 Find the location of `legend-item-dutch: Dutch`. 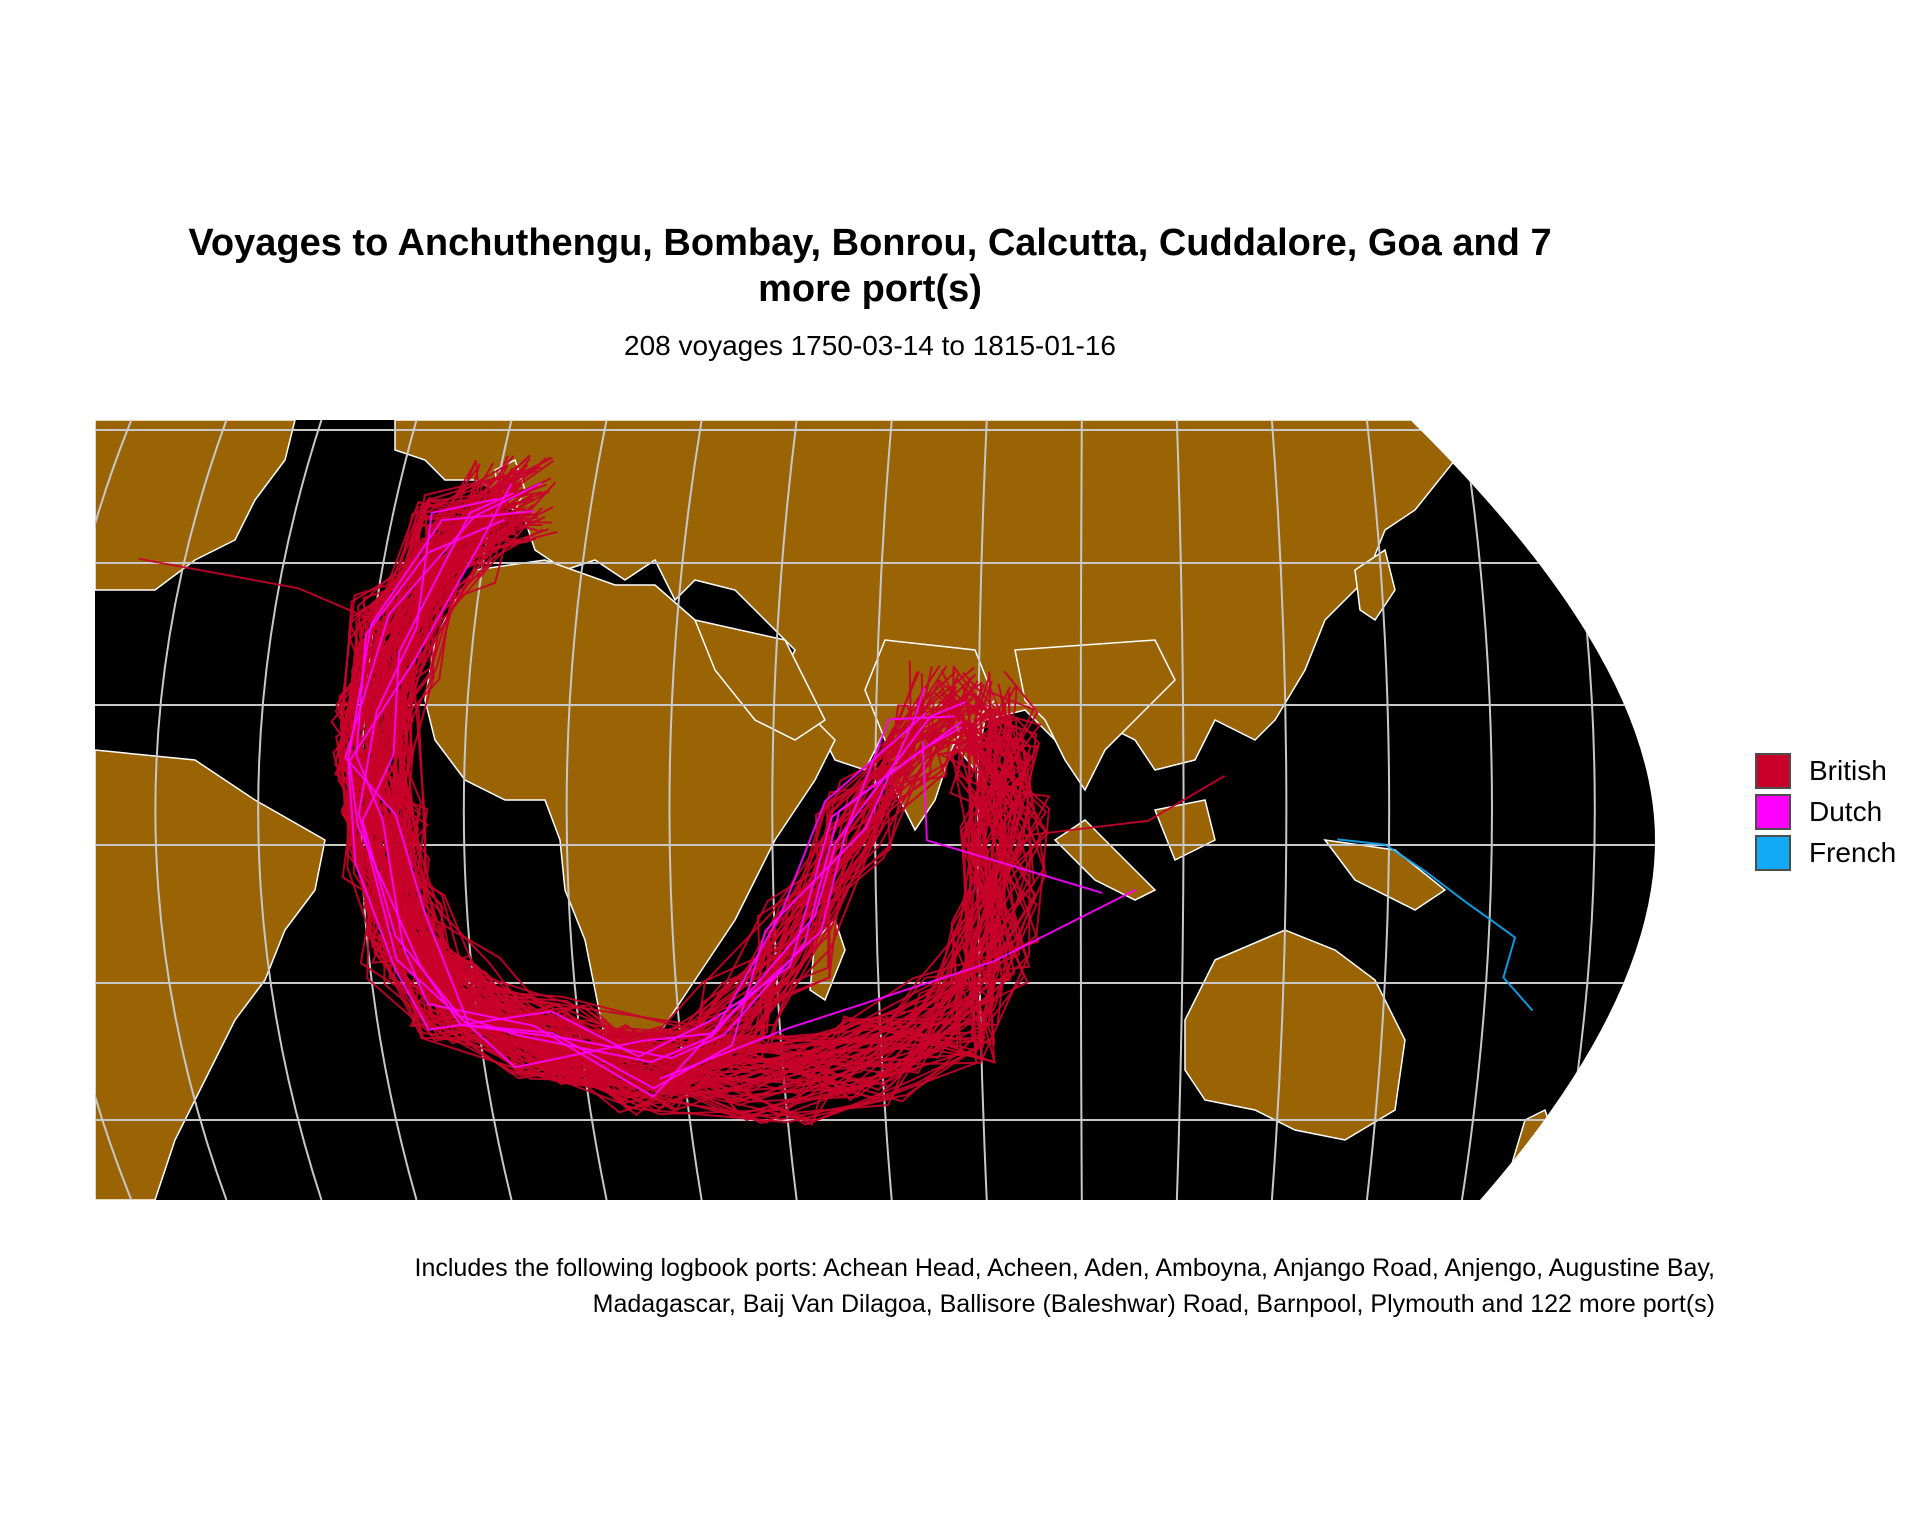

legend-item-dutch: Dutch is located at coordinates (1825, 811).